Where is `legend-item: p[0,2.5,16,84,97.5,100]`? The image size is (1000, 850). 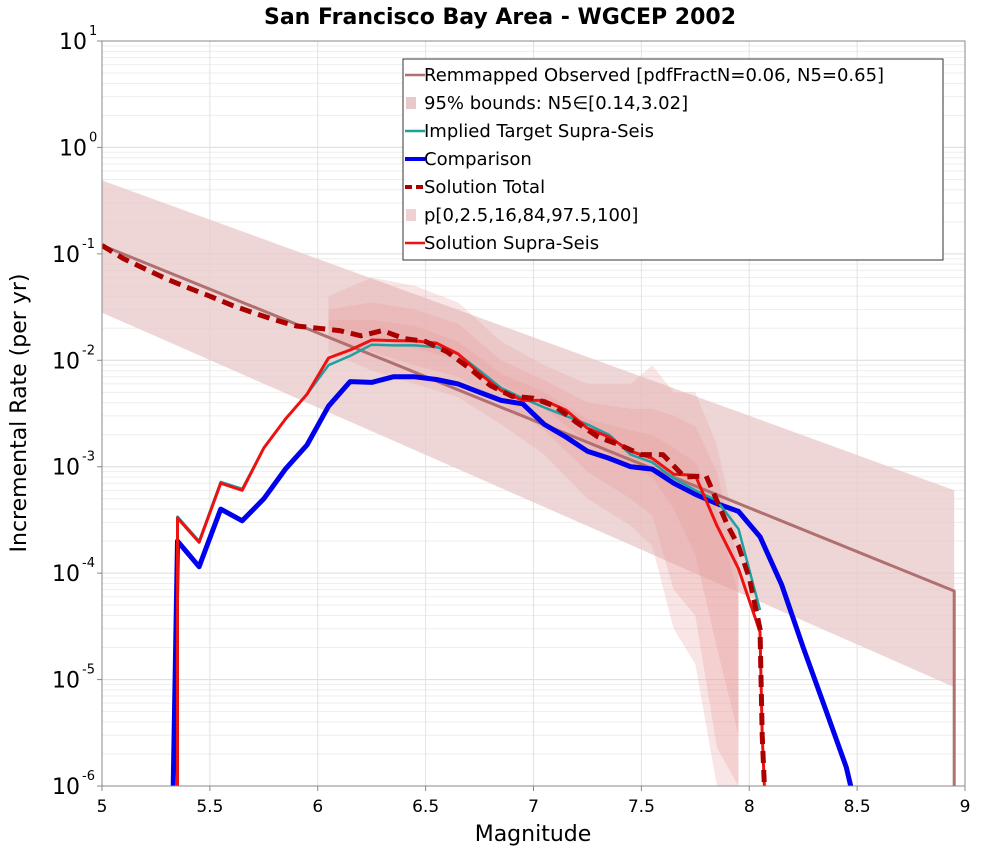 legend-item: p[0,2.5,16,84,97.5,100] is located at coordinates (522, 215).